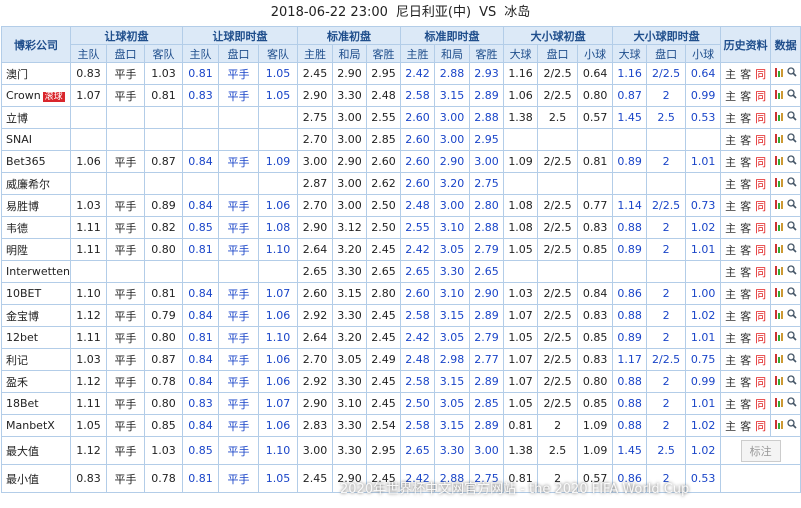 The height and width of the screenshot is (508, 801). I want to click on odds-cell: 0.53, so click(703, 117).